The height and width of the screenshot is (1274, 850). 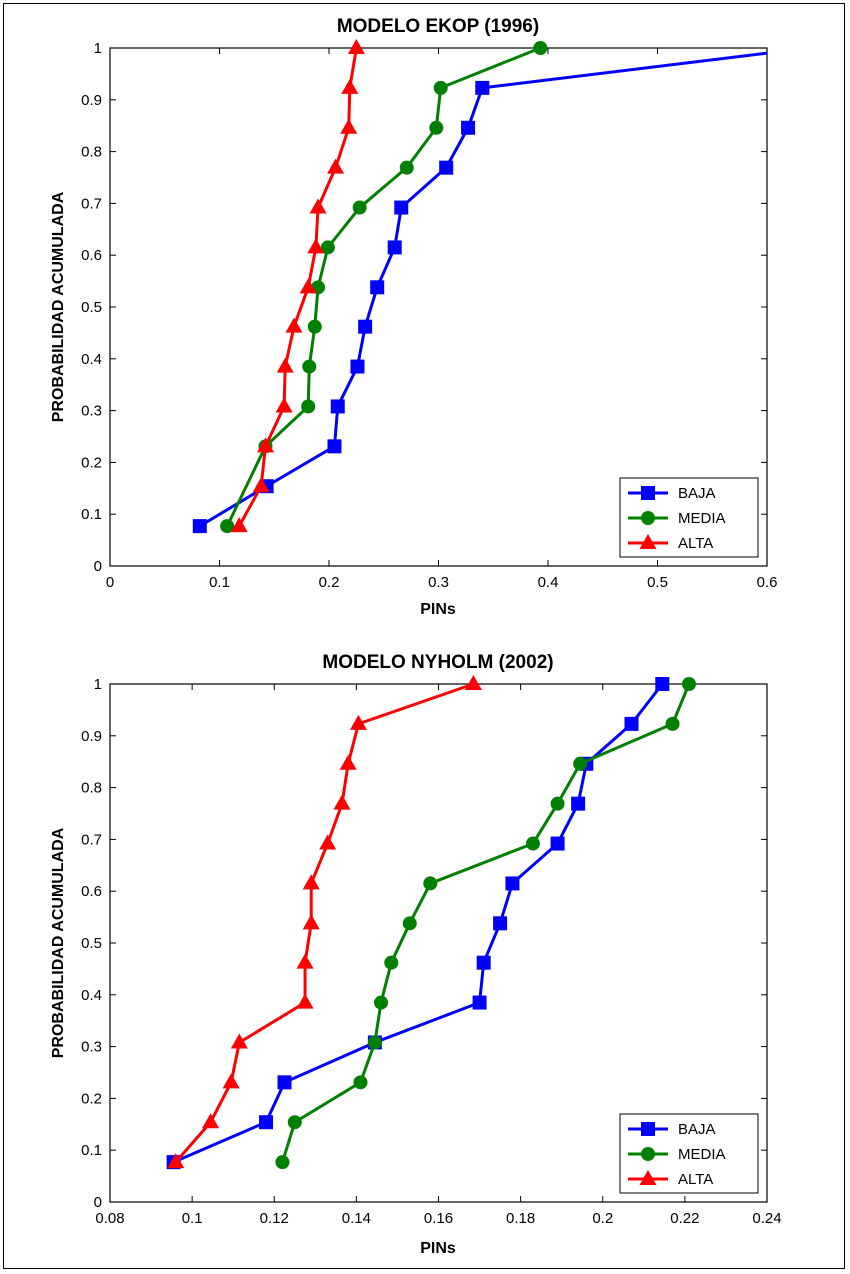 I want to click on x-tick-label: 0.6, so click(x=767, y=582).